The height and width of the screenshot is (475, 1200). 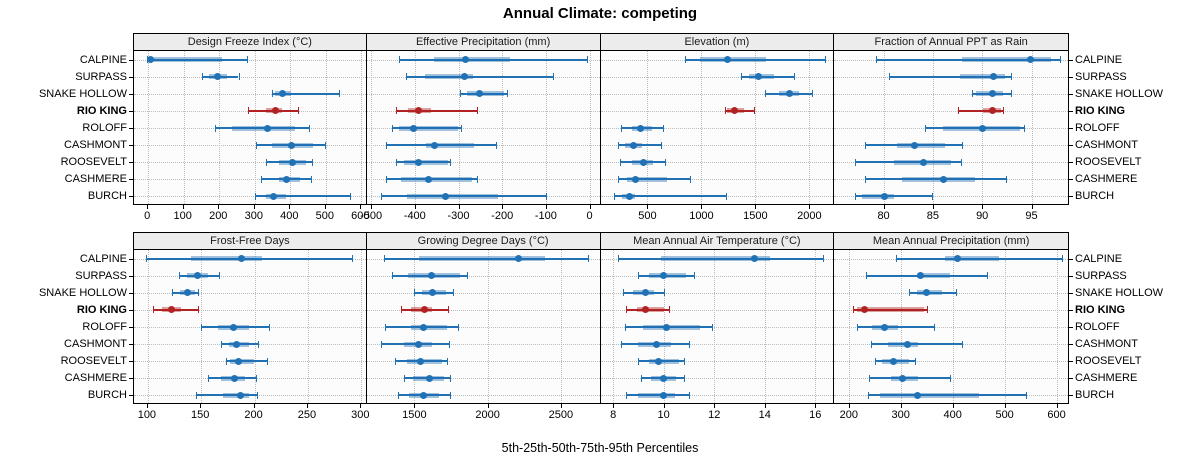 I want to click on panel-title-mean-annual-precipitation: Mean Annual Precipitation (mm), so click(x=951, y=241).